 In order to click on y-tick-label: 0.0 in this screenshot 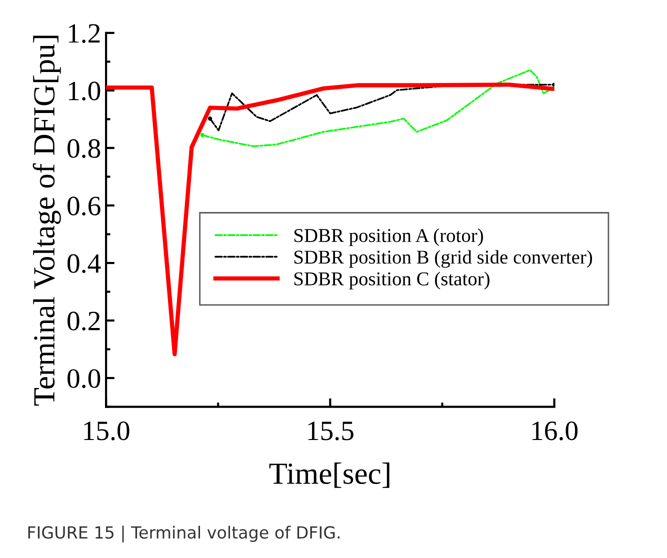, I will do `click(84, 378)`.